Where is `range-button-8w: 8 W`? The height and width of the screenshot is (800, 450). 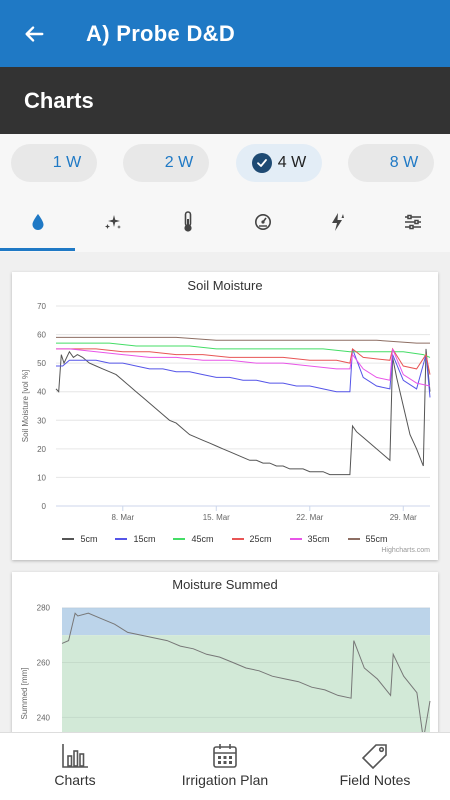 range-button-8w: 8 W is located at coordinates (391, 163).